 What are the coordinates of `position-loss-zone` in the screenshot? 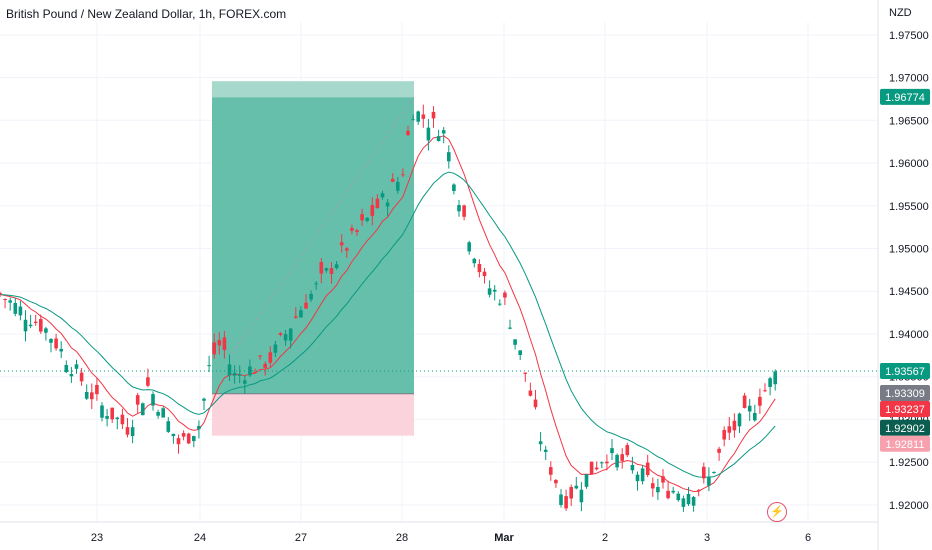 It's located at (313, 414).